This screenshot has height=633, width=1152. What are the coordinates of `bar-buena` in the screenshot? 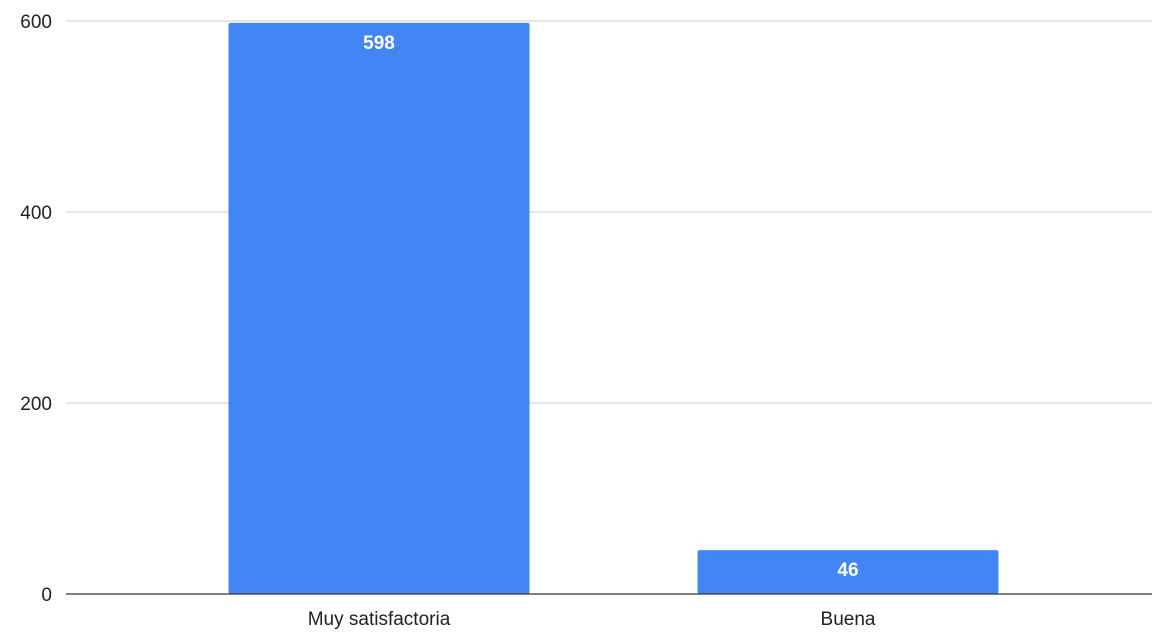 It's located at (848, 572).